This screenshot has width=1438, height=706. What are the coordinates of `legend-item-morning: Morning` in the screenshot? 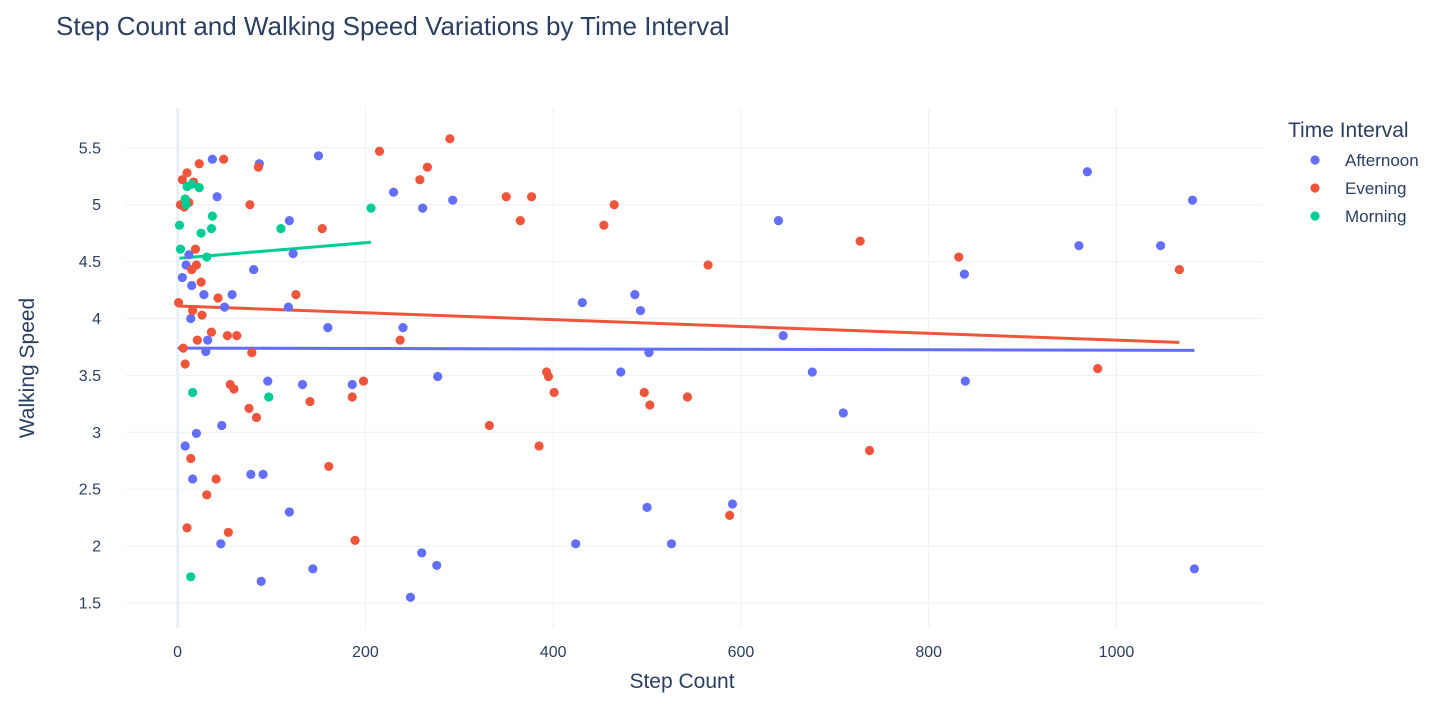 It's located at (1358, 216).